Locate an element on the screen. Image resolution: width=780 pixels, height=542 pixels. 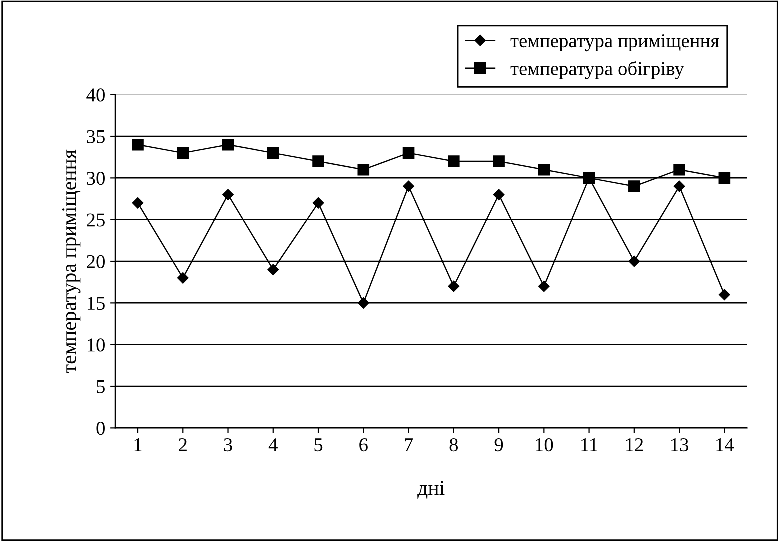
y-tick-label: 30 is located at coordinates (96, 179).